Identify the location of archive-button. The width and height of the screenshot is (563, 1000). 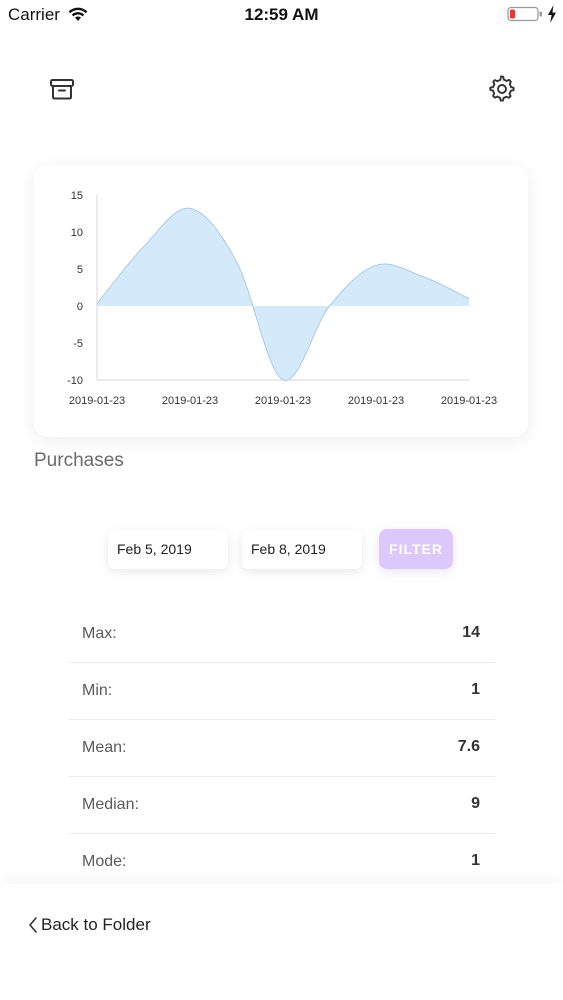
(62, 89).